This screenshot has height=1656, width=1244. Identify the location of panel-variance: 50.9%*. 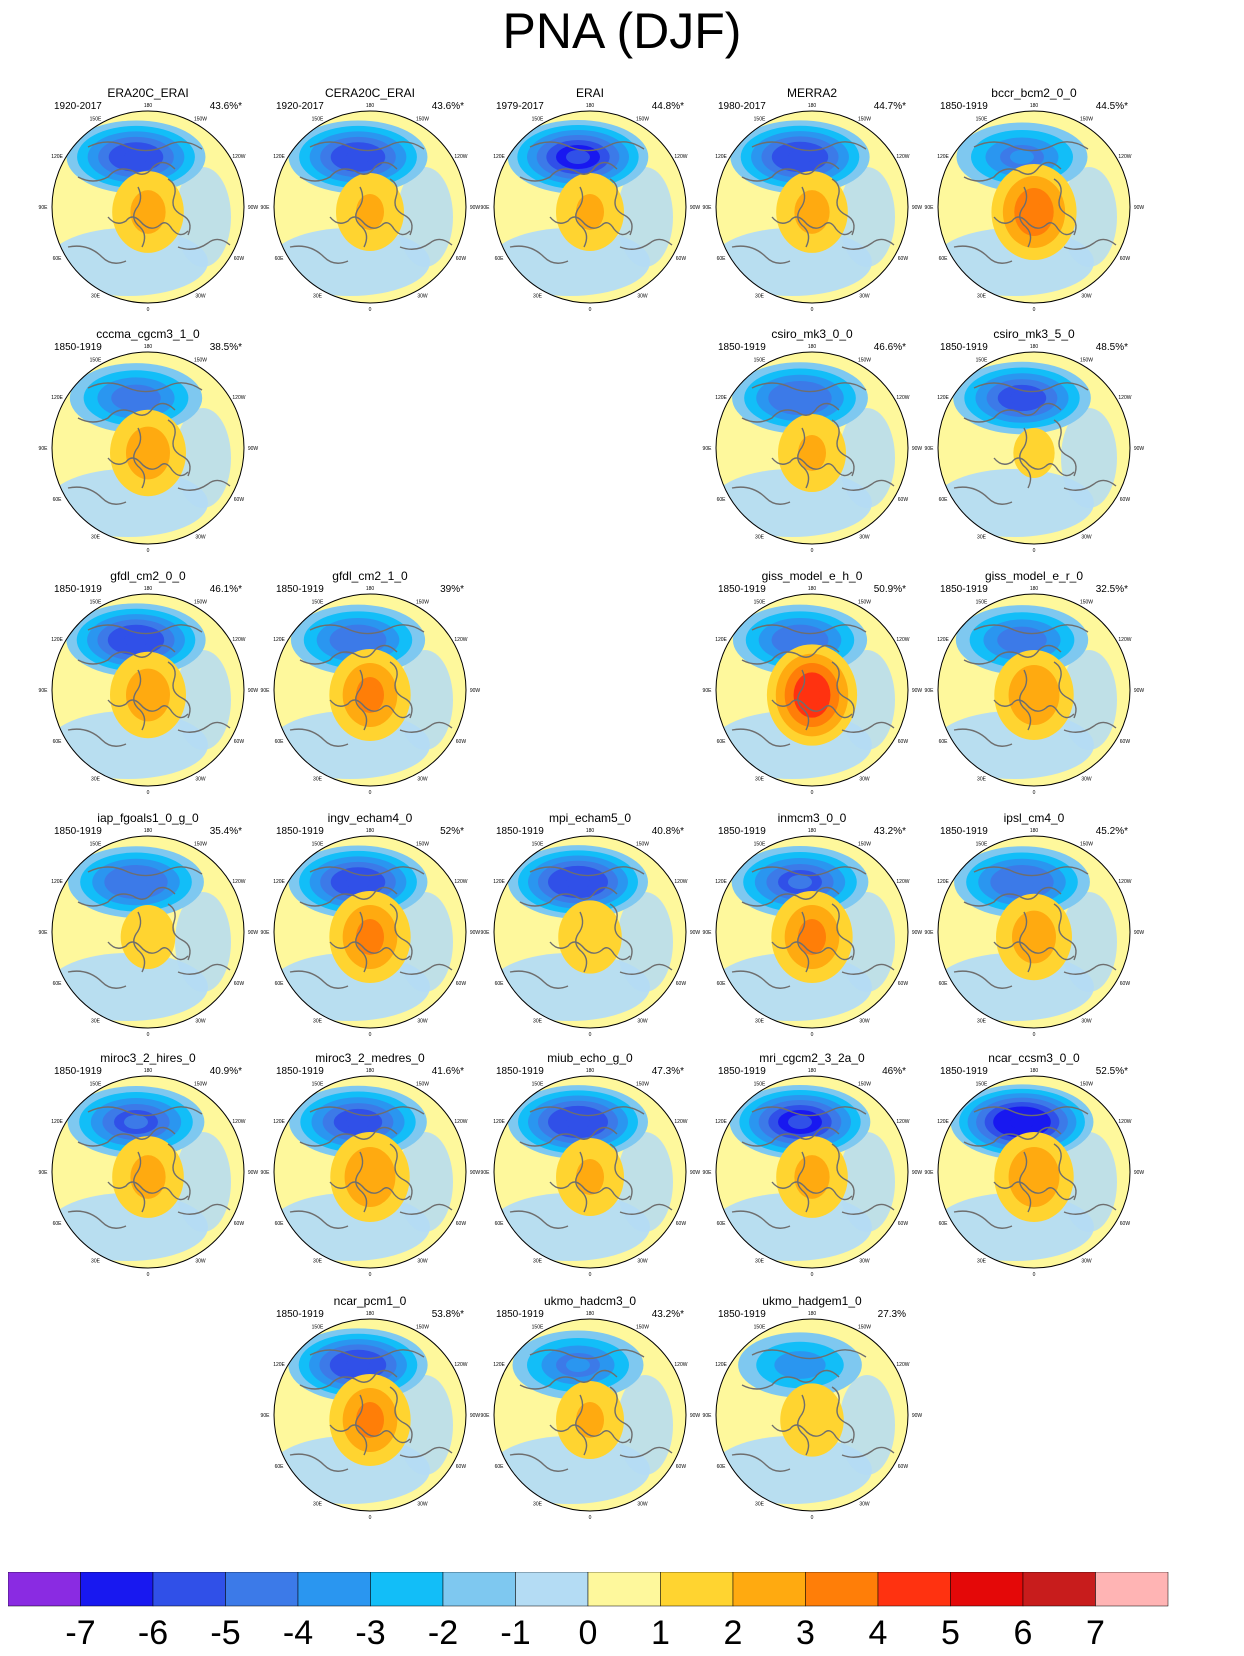
(890, 589).